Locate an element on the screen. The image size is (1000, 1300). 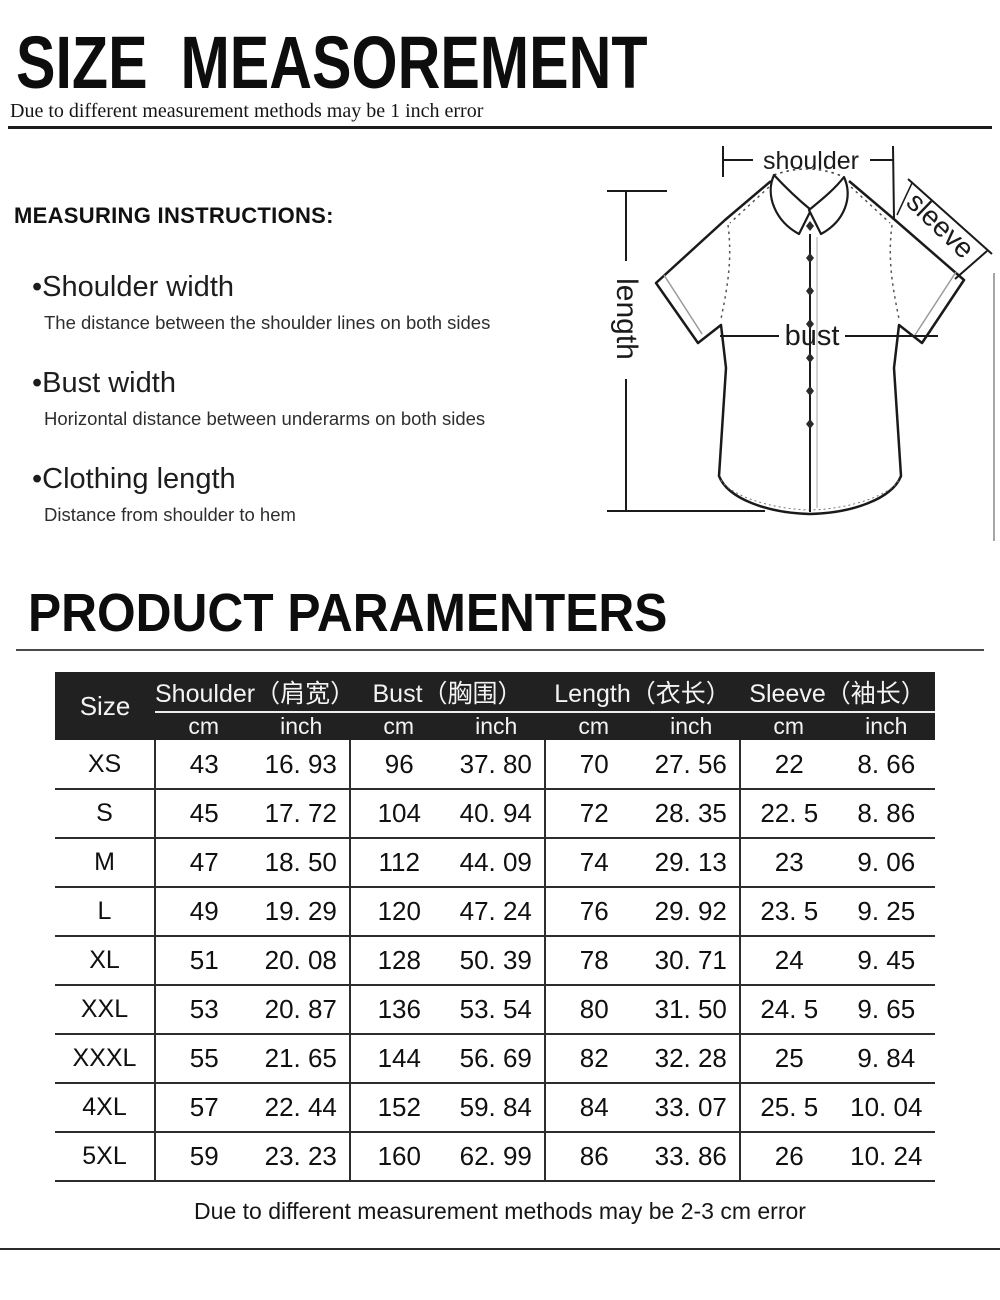
value-cell: 18. 50 is located at coordinates (301, 862).